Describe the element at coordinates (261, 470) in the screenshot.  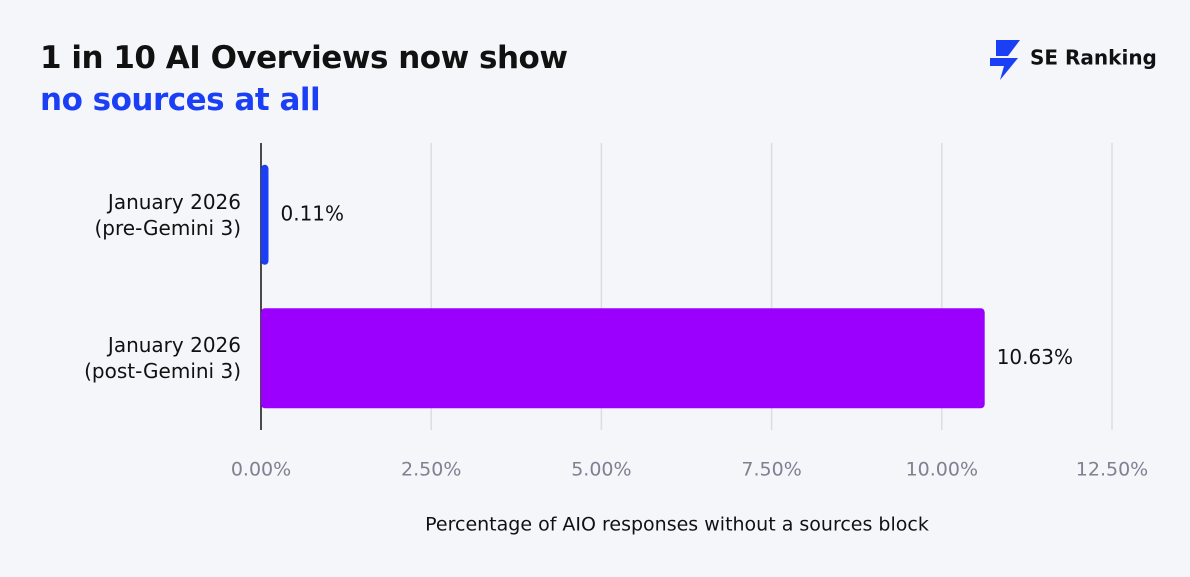
I see `x-tick-label: 0.00%` at that location.